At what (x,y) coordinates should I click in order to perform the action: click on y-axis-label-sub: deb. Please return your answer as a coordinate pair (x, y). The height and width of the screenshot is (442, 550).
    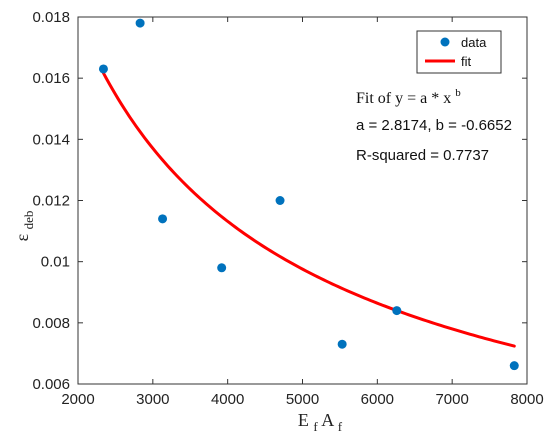
    Looking at the image, I should click on (28, 220).